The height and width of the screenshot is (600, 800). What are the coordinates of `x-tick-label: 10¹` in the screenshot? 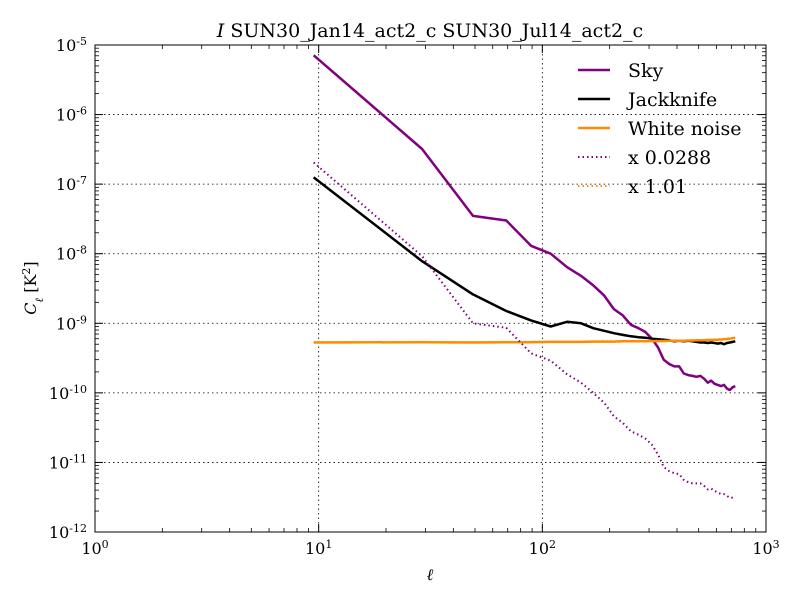 It's located at (318, 548).